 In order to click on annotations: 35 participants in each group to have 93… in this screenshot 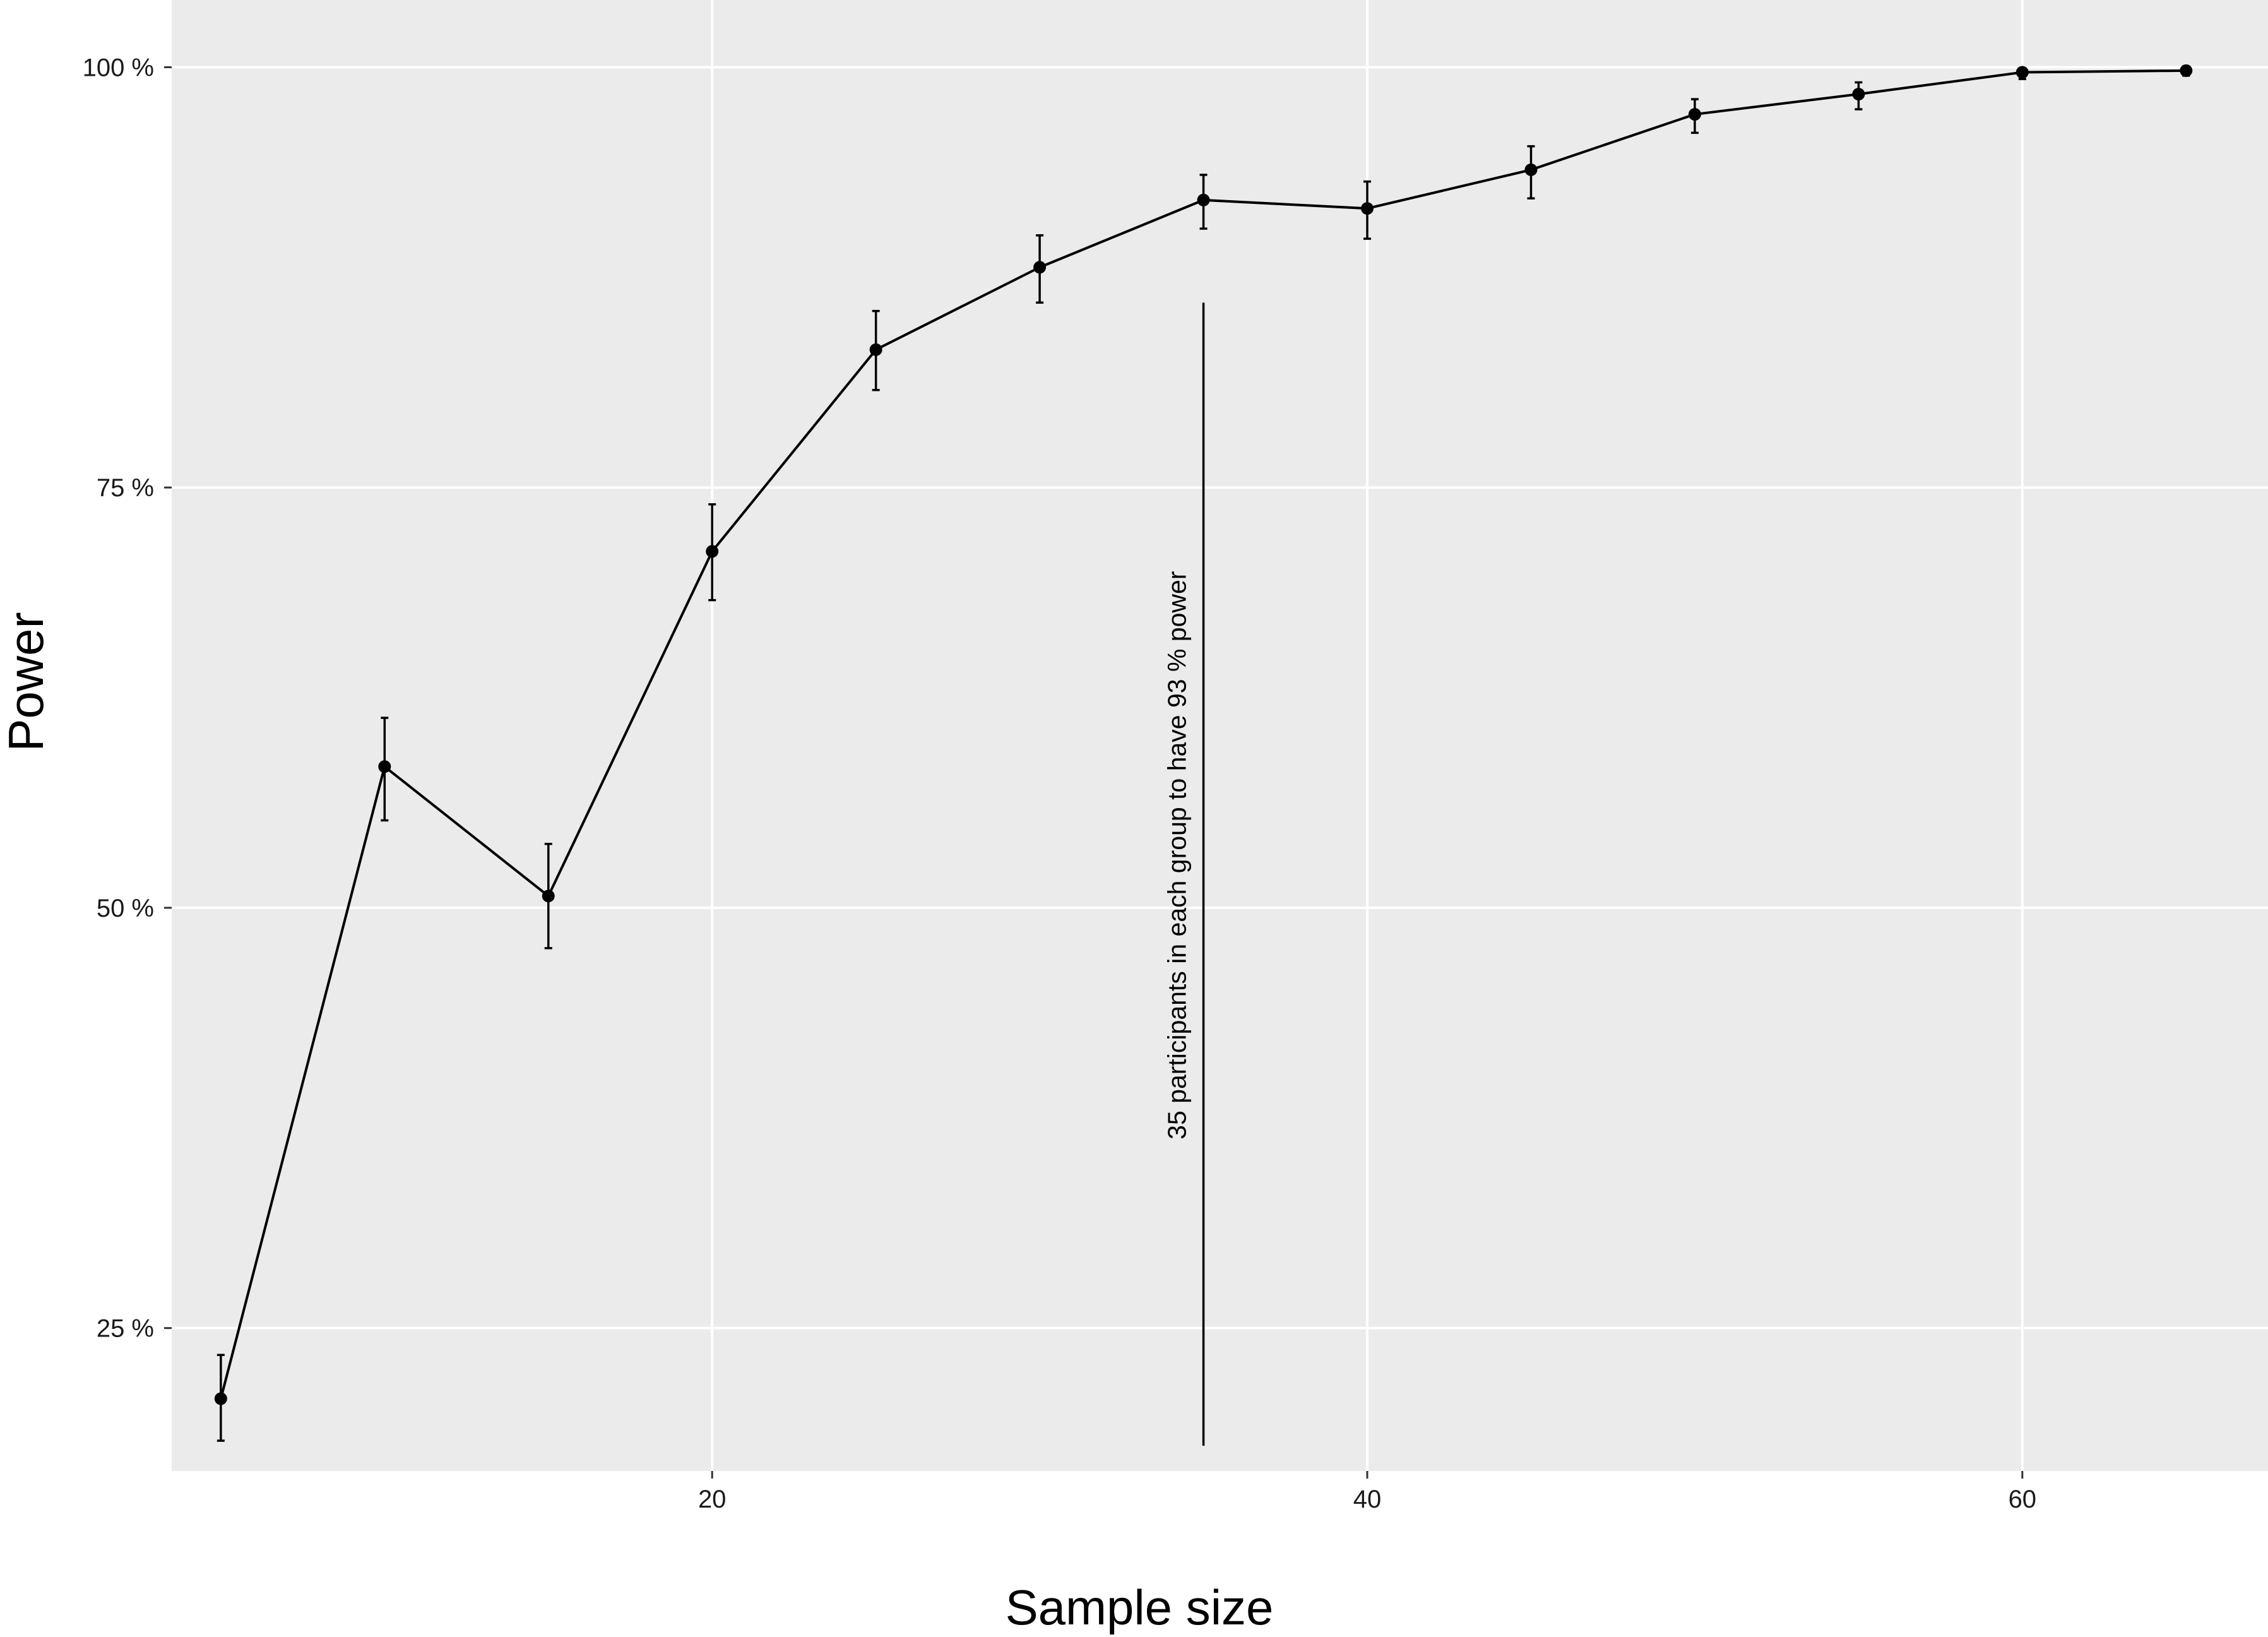, I will do `click(1184, 874)`.